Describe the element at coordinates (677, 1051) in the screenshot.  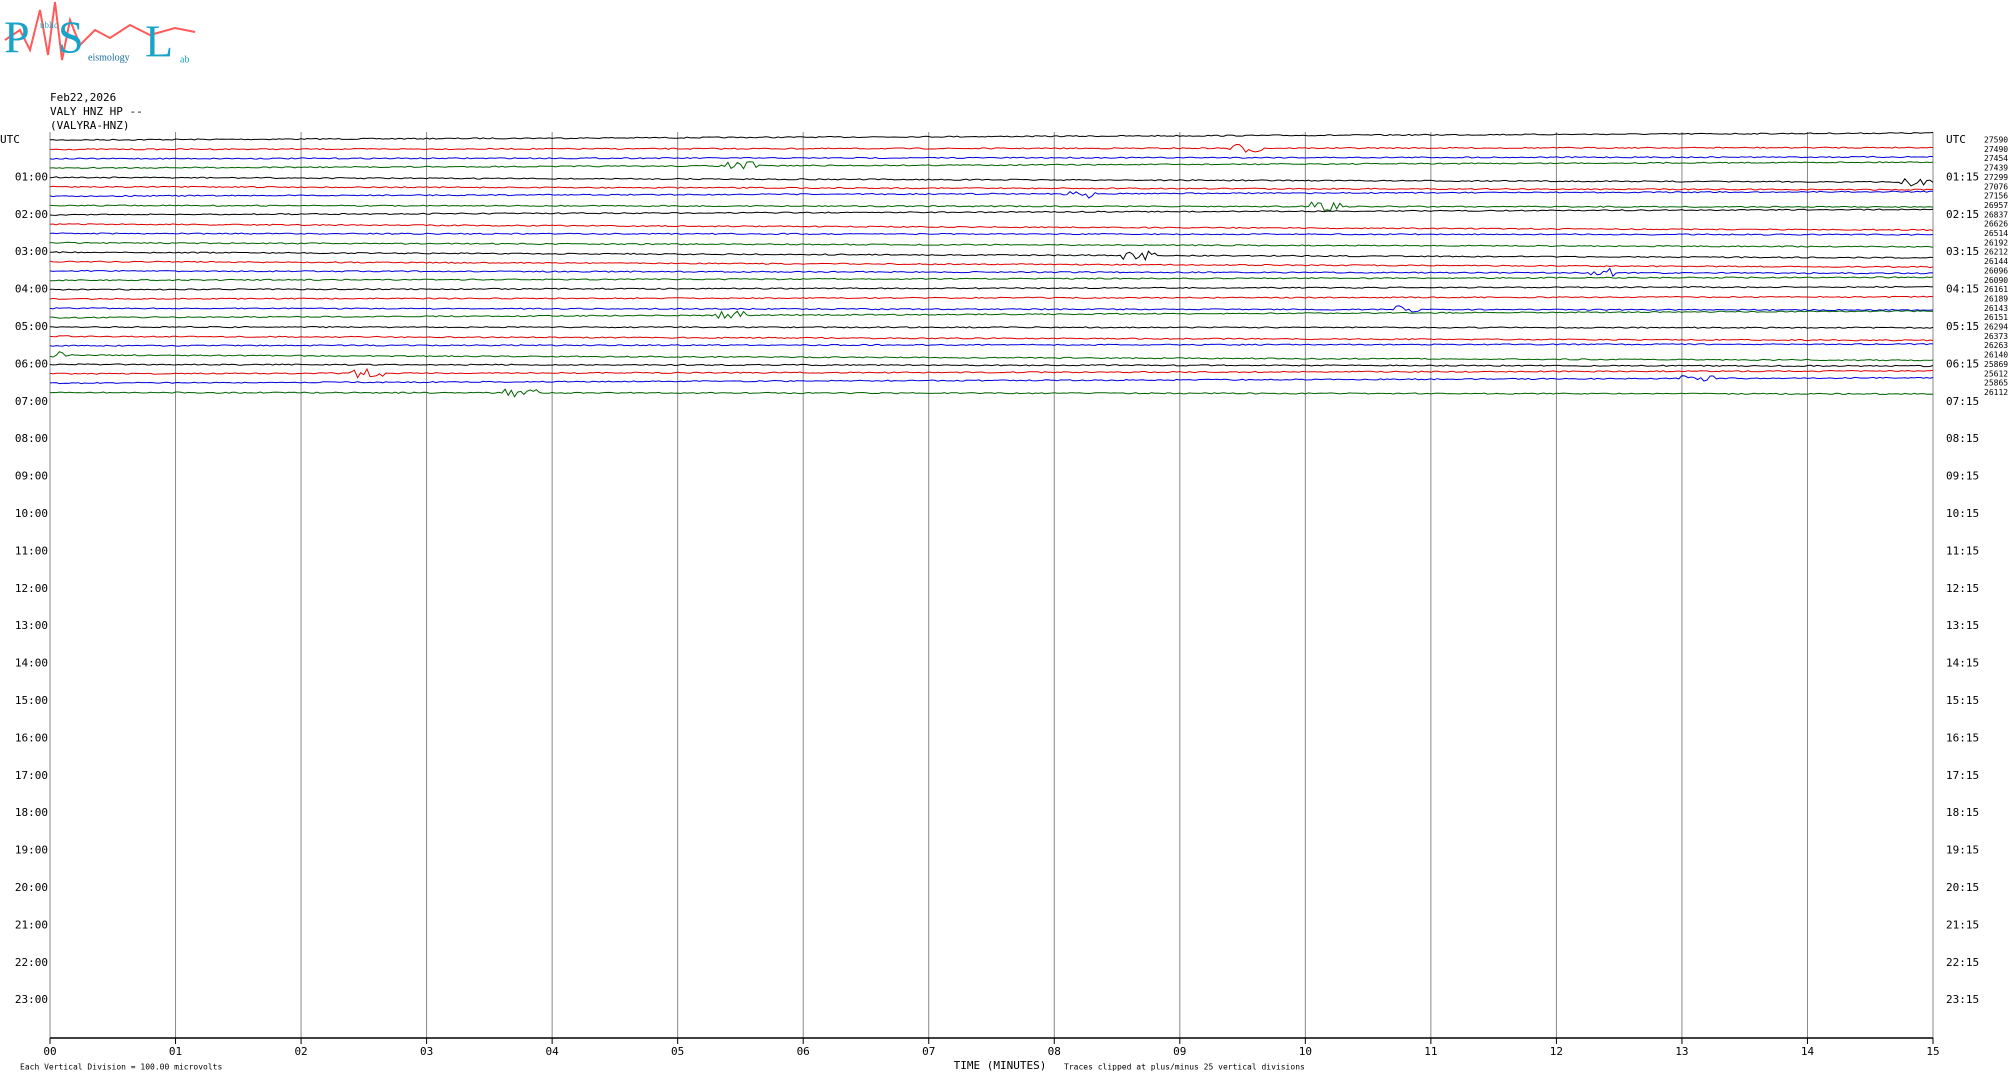
I see `x-tick-label: 05` at that location.